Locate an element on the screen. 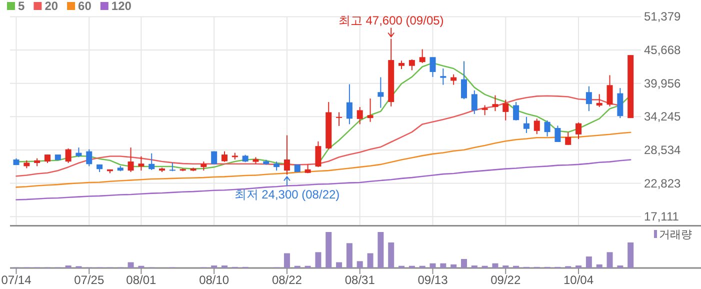  x-tick-label: 07/25 is located at coordinates (89, 280).